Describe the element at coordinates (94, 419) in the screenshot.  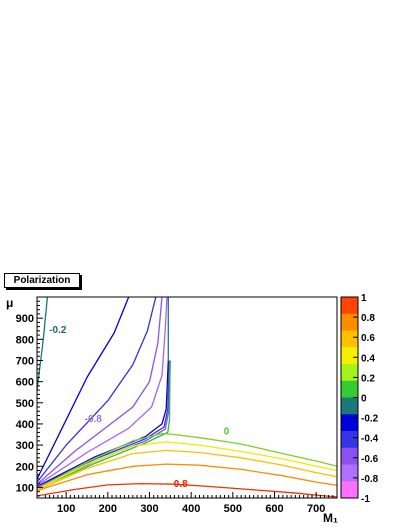
I see `contour-label-1: -0.8` at that location.